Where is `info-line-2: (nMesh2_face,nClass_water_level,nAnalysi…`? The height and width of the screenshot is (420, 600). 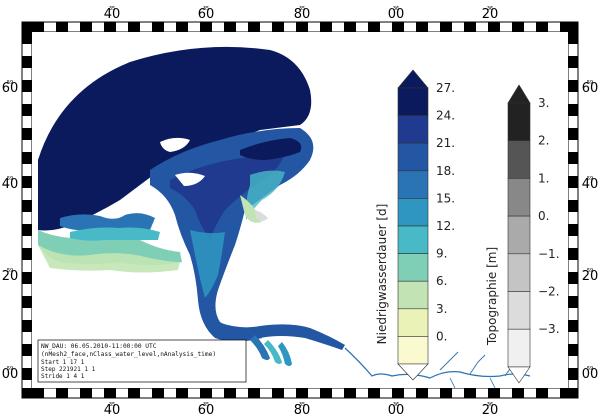 info-line-2: (nMesh2_face,nClass_water_level,nAnalysi… is located at coordinates (128, 354).